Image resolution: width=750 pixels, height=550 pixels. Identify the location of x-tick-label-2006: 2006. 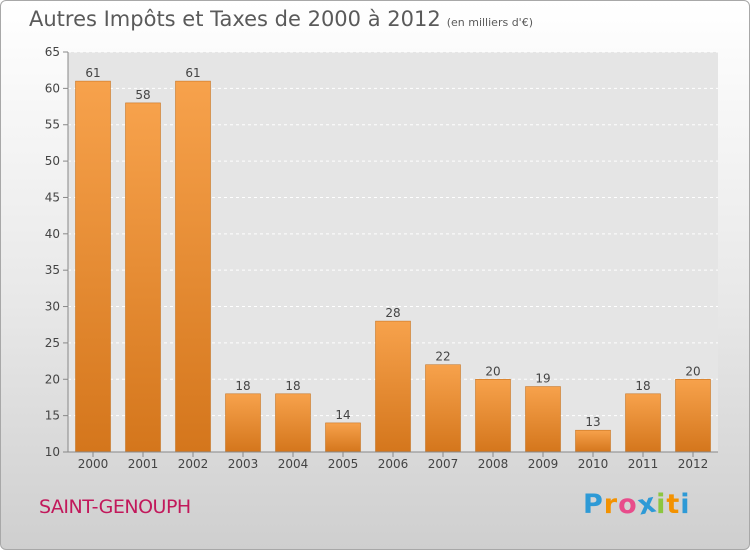
(393, 464).